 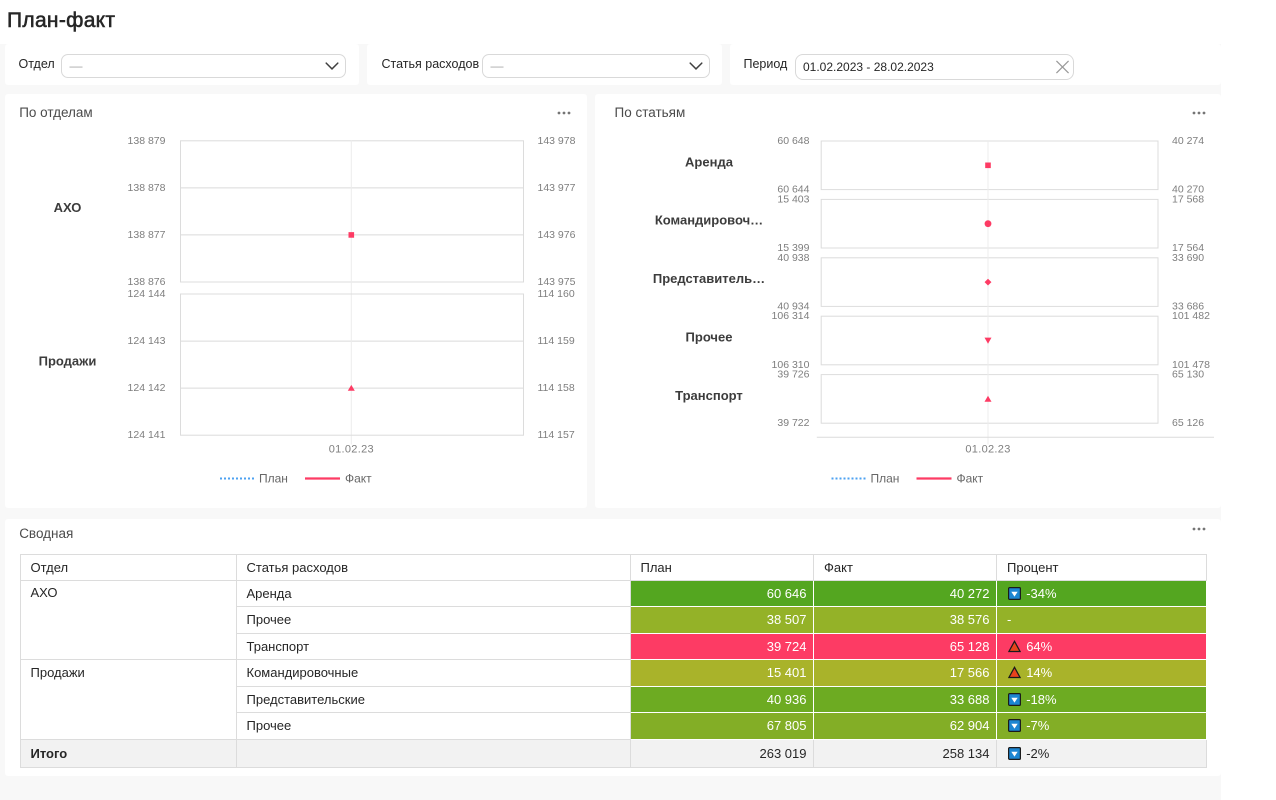 What do you see at coordinates (556, 435) in the screenshot?
I see `svg-text: 114 157` at bounding box center [556, 435].